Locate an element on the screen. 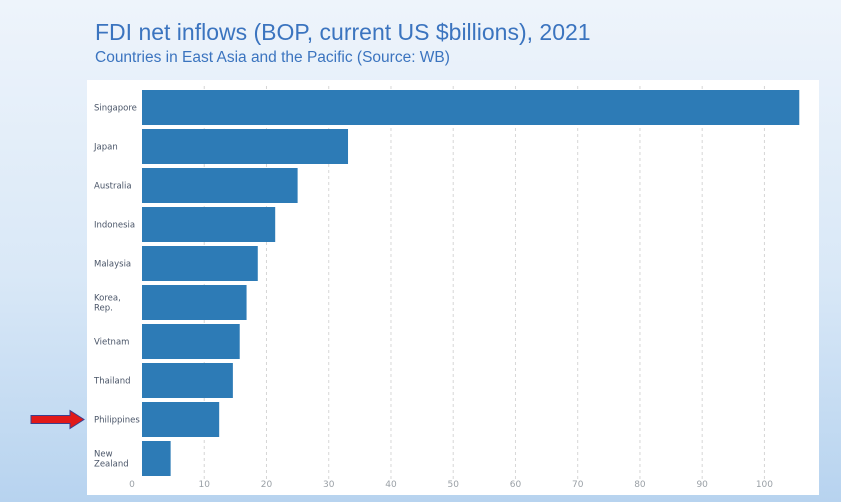 The image size is (841, 502). x-tick-label: 50 is located at coordinates (453, 485).